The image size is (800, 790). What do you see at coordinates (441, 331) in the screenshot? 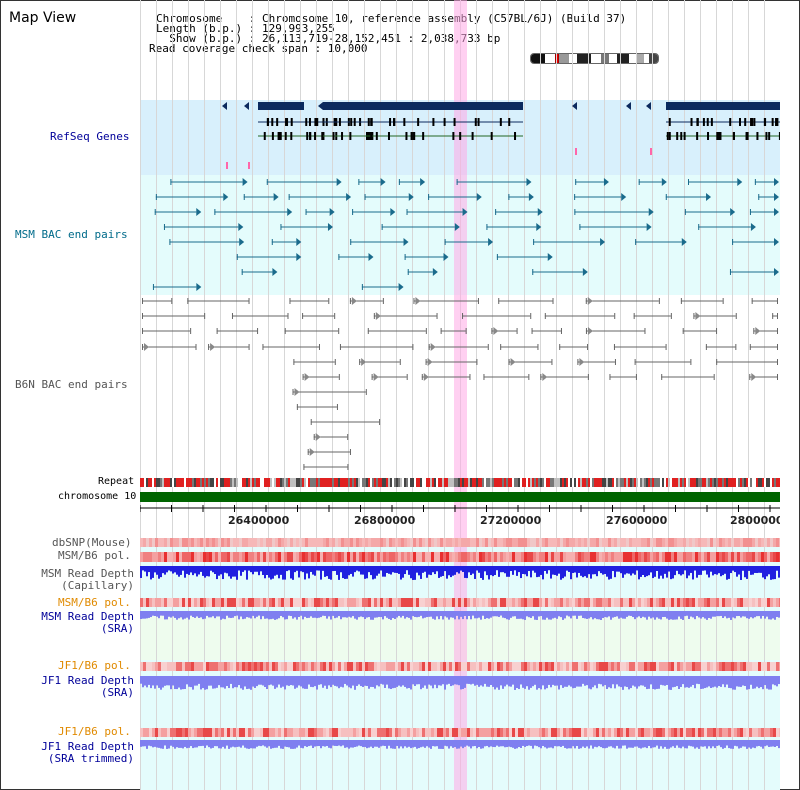
I see `b6n-bac-end` at bounding box center [441, 331].